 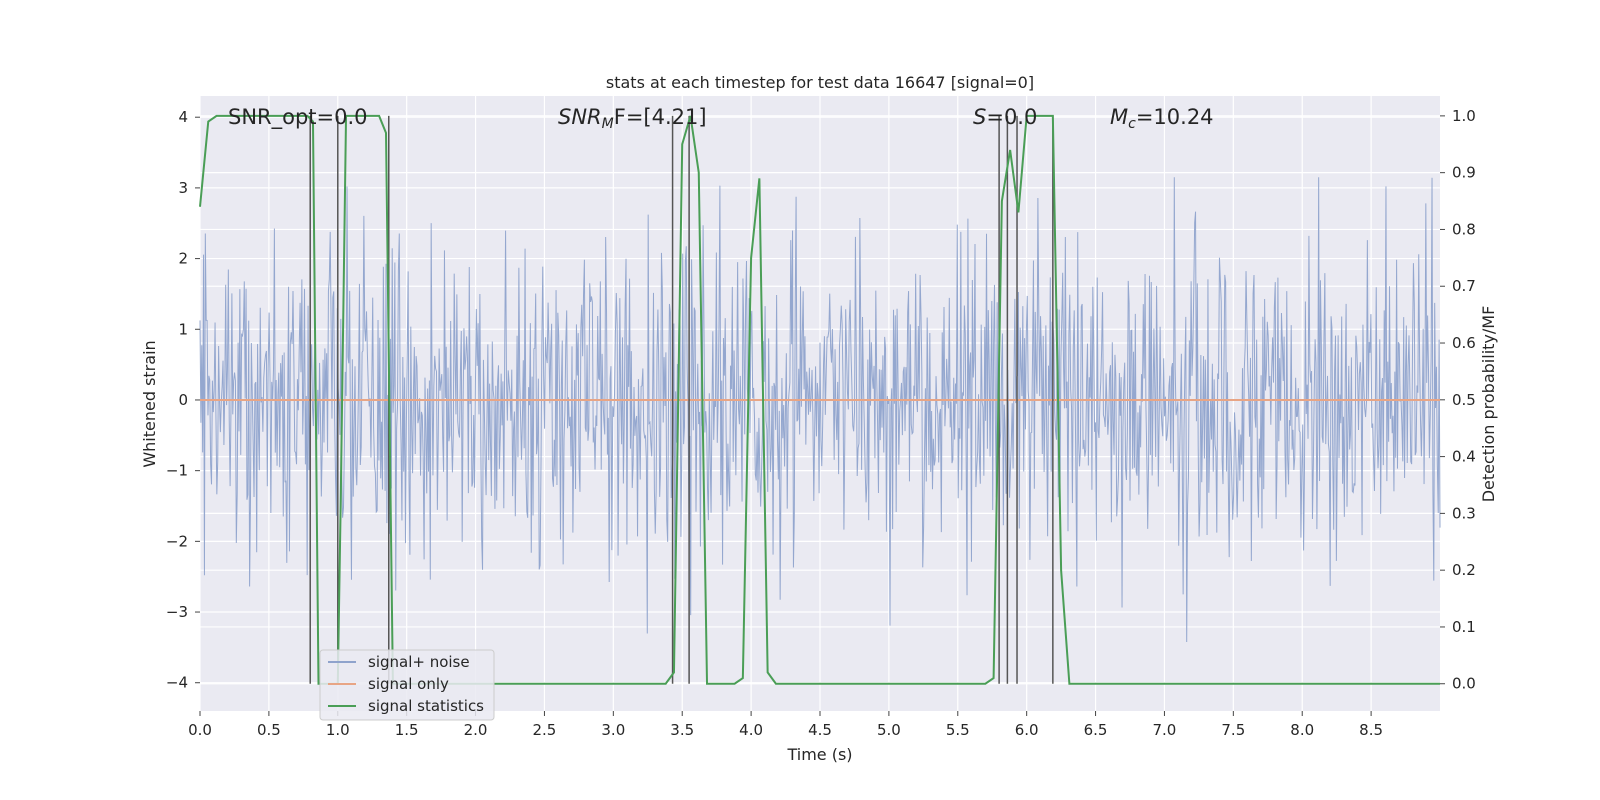 I want to click on x-tick-label: 4.5, so click(x=820, y=730).